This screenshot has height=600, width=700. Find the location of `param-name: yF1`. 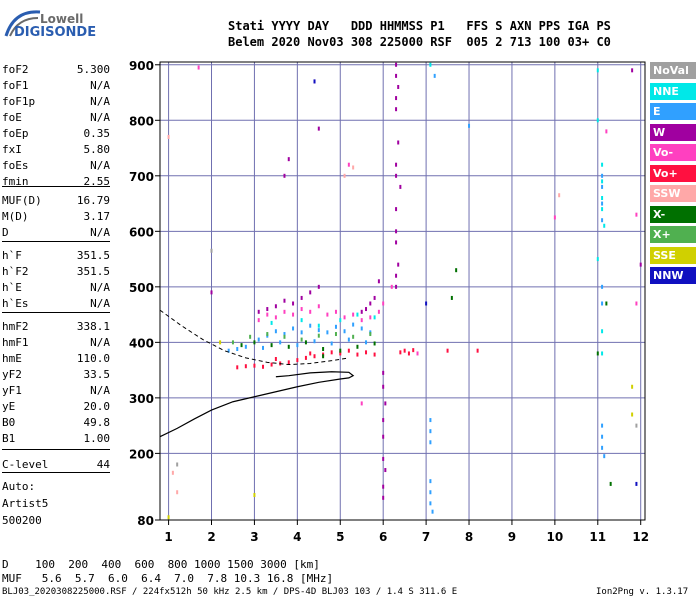

param-name: yF1 is located at coordinates (12, 390).